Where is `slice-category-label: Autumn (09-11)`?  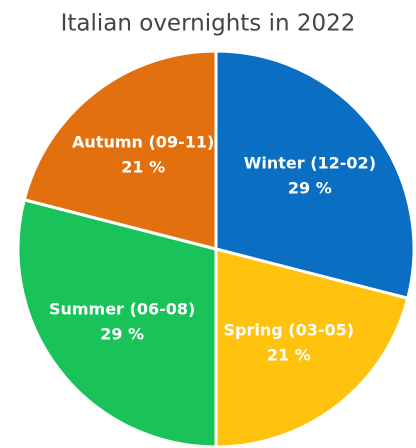 slice-category-label: Autumn (09-11) is located at coordinates (143, 142).